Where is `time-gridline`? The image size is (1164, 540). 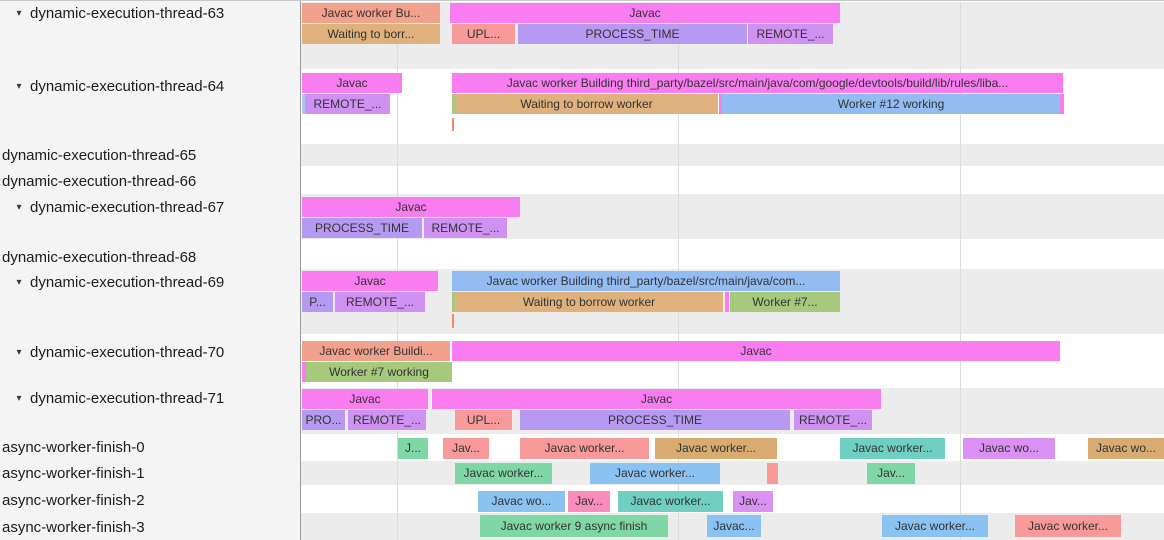 time-gridline is located at coordinates (960, 271).